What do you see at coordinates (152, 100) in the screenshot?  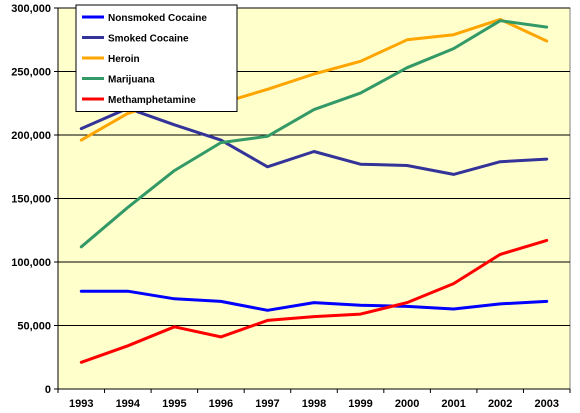 I see `legend-label-methamphetamine: Methamphetamine` at bounding box center [152, 100].